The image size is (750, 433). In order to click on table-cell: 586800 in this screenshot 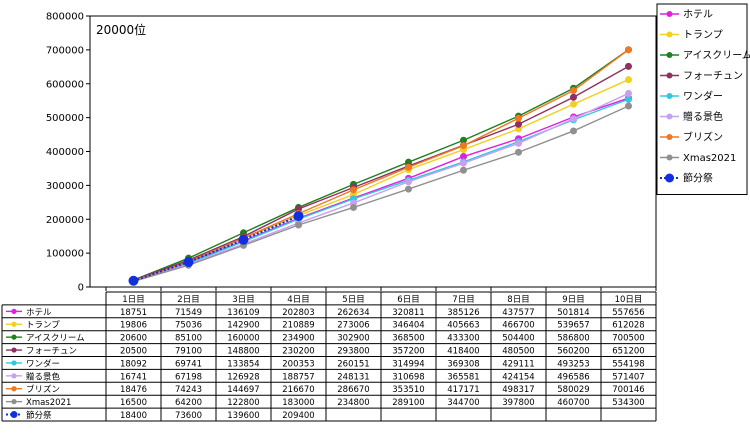, I will do `click(573, 339)`.